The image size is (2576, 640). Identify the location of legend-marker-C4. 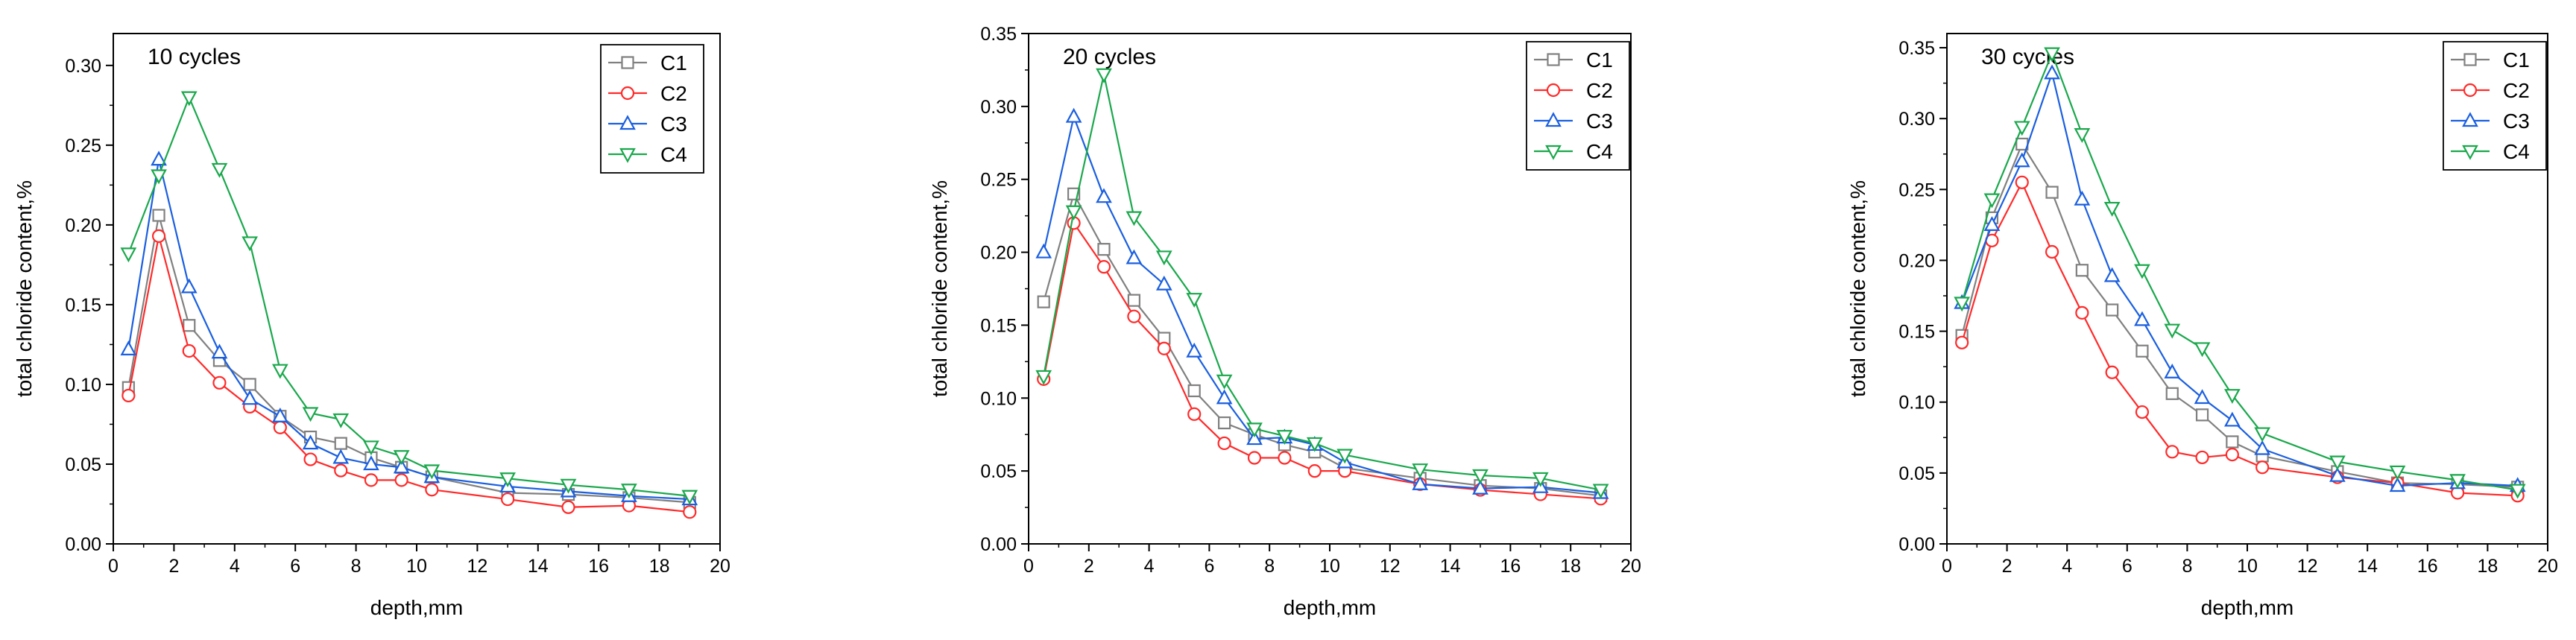
(628, 156).